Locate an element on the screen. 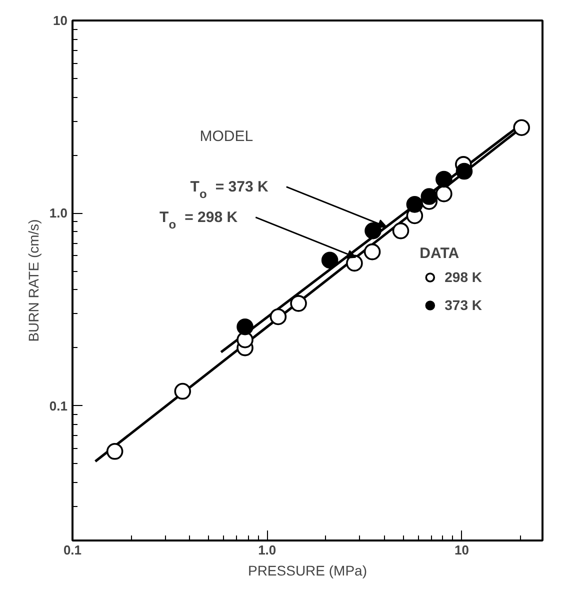 Image resolution: width=562 pixels, height=606 pixels. x-tick-label: 0.1 is located at coordinates (72, 550).